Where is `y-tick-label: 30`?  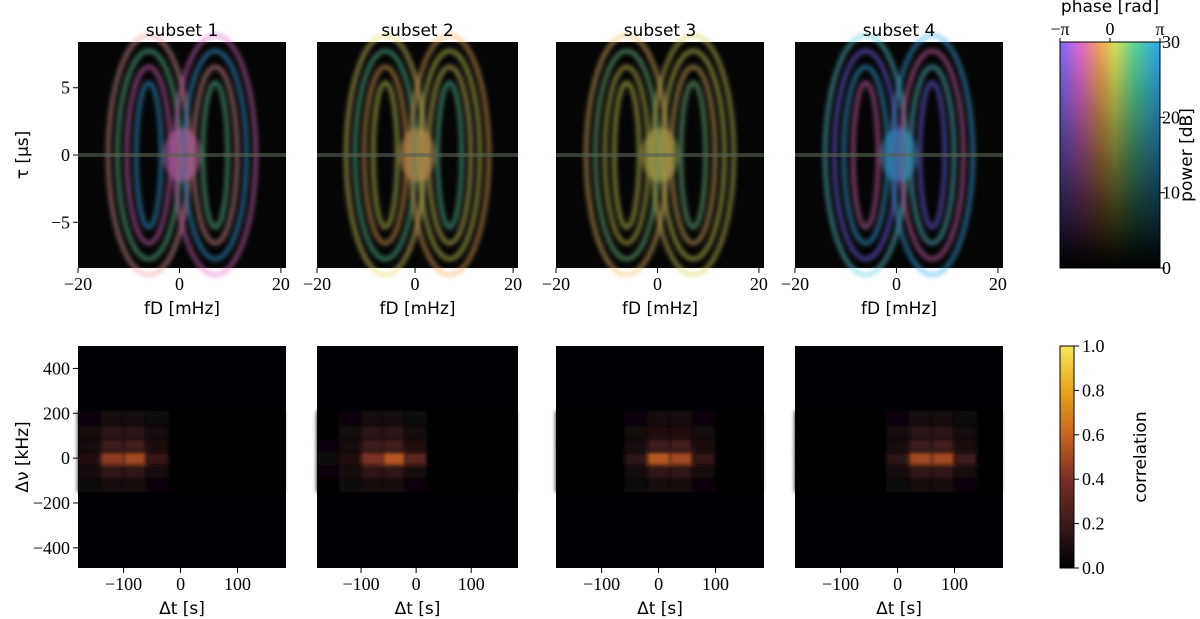
y-tick-label: 30 is located at coordinates (1171, 42).